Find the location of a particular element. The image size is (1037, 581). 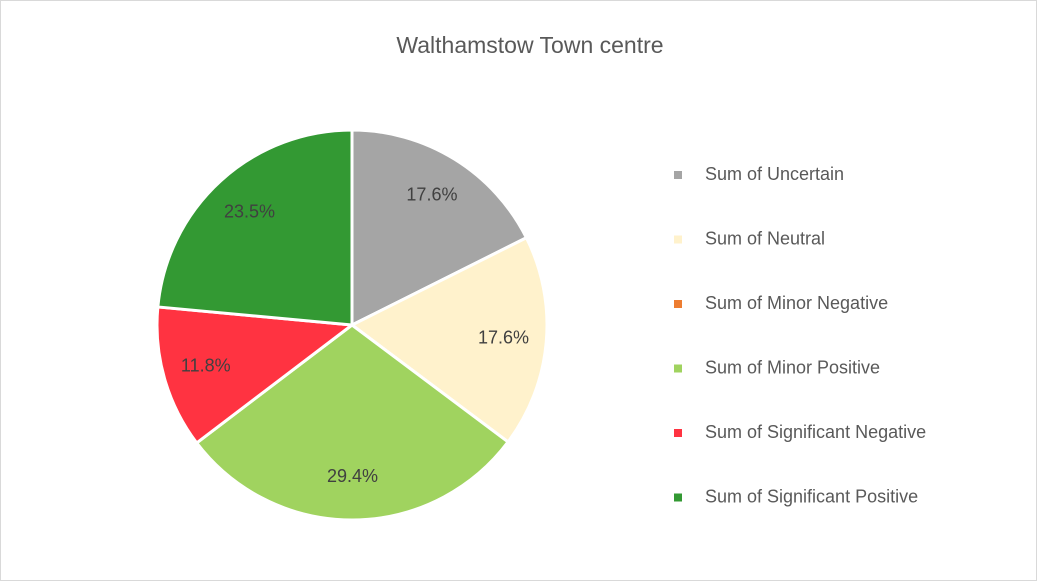

data-label: 11.8% is located at coordinates (206, 366).